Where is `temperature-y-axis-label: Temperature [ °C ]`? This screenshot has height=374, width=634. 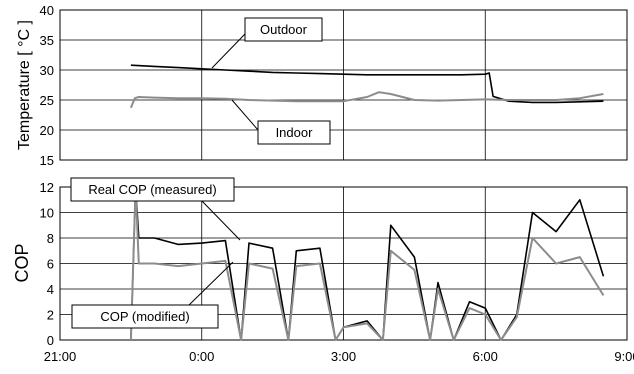 temperature-y-axis-label: Temperature [ °C ] is located at coordinates (24, 85).